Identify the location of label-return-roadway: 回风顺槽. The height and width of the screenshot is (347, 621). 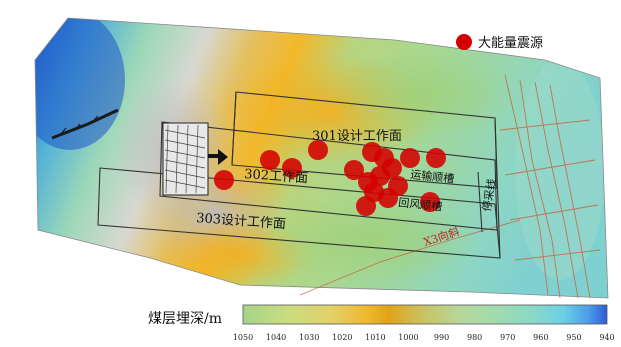
(420, 205).